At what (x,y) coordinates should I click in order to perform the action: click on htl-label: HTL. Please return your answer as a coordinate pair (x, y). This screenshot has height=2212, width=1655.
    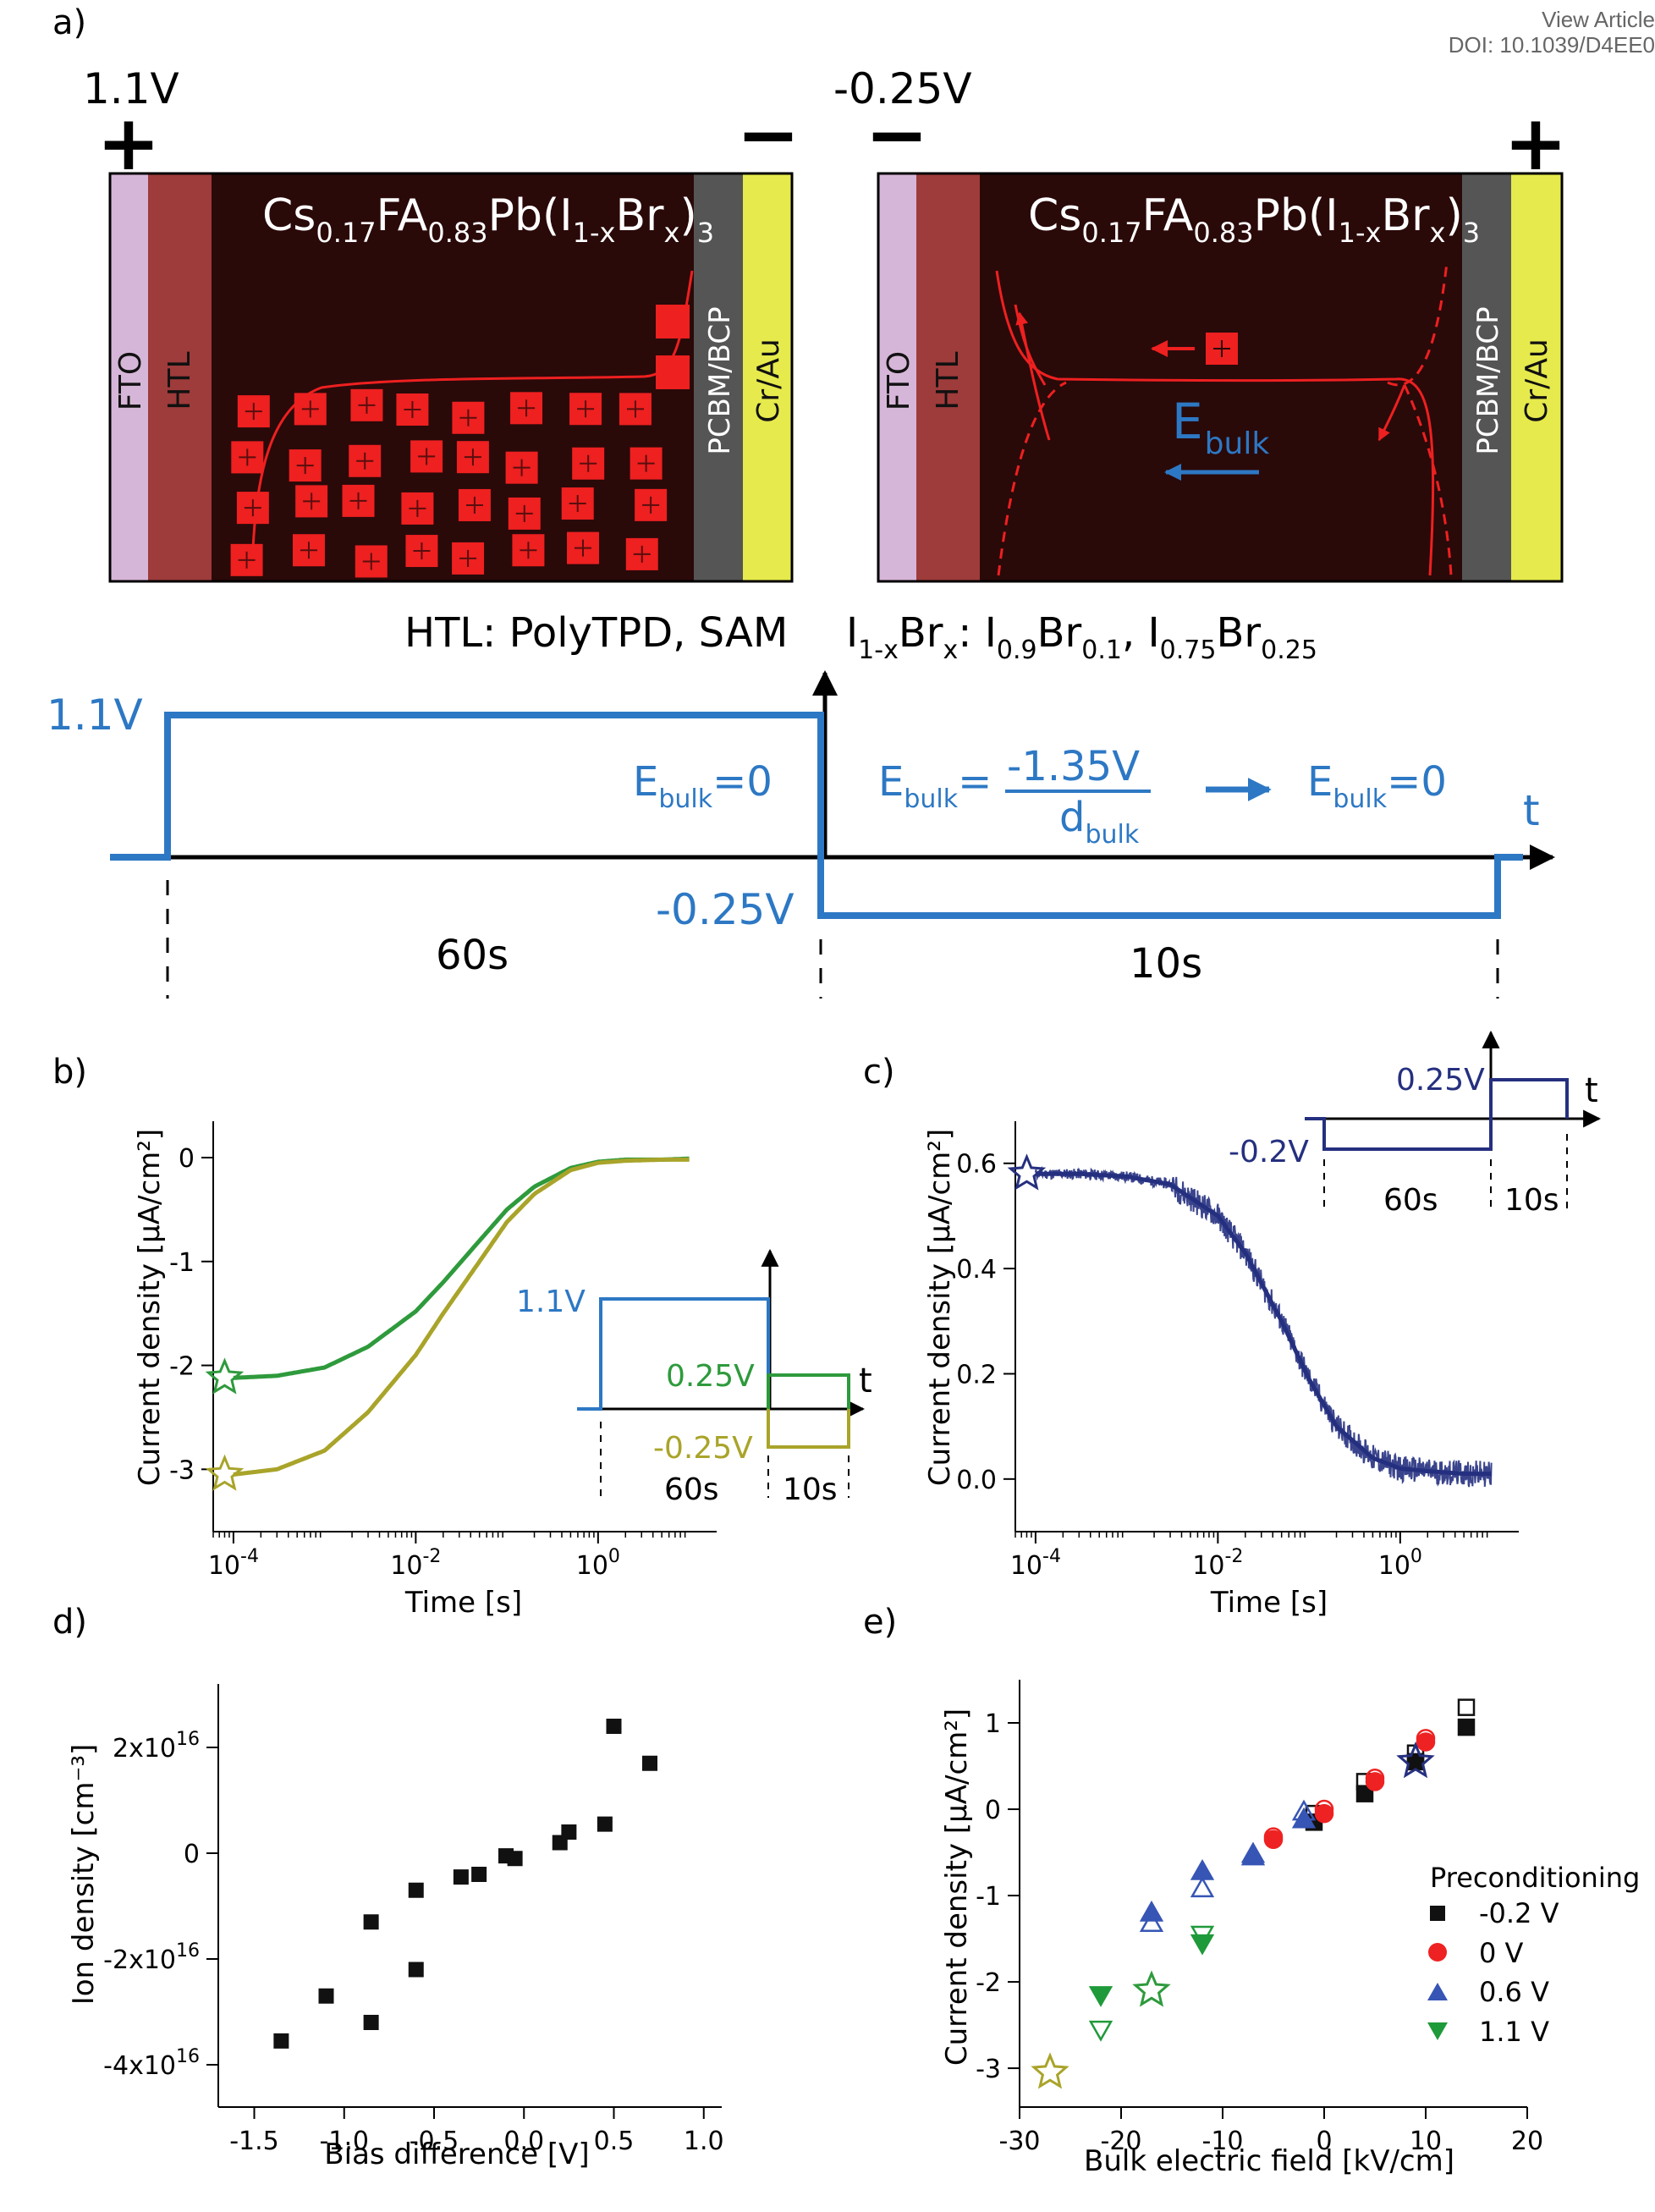
    Looking at the image, I should click on (180, 380).